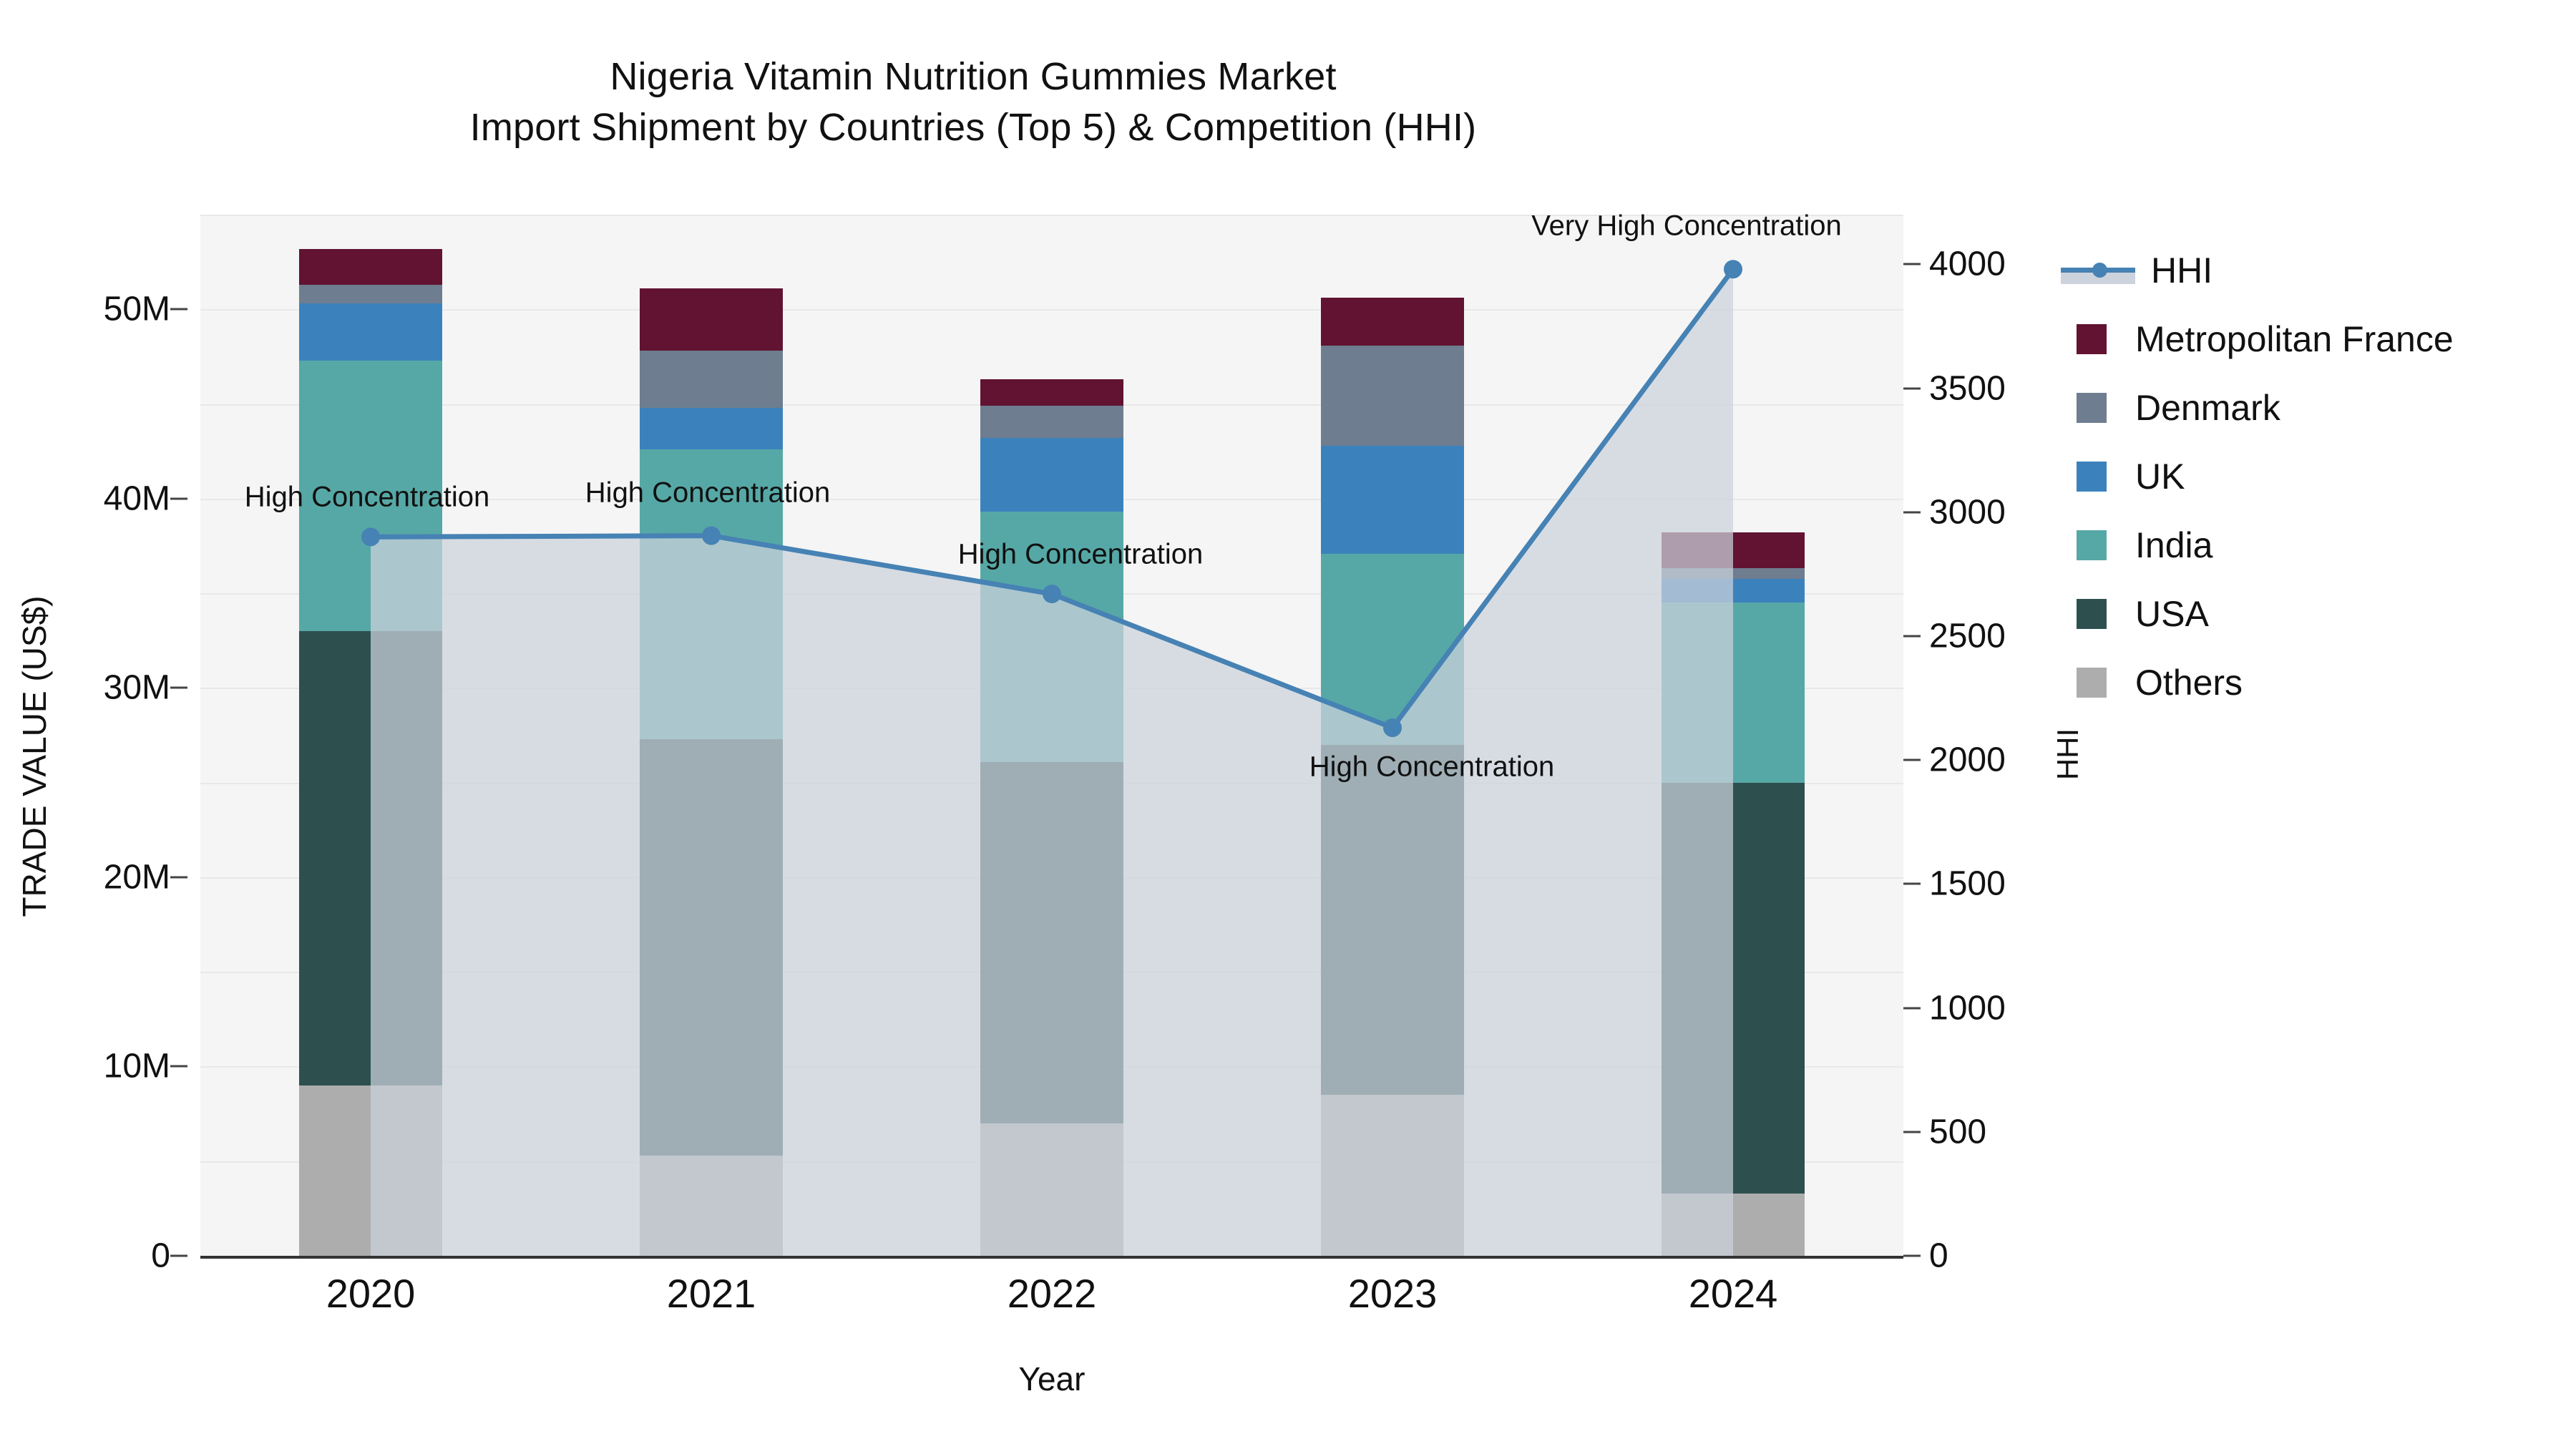 This screenshot has height=1449, width=2576. What do you see at coordinates (2160, 477) in the screenshot?
I see `legend-label: UK` at bounding box center [2160, 477].